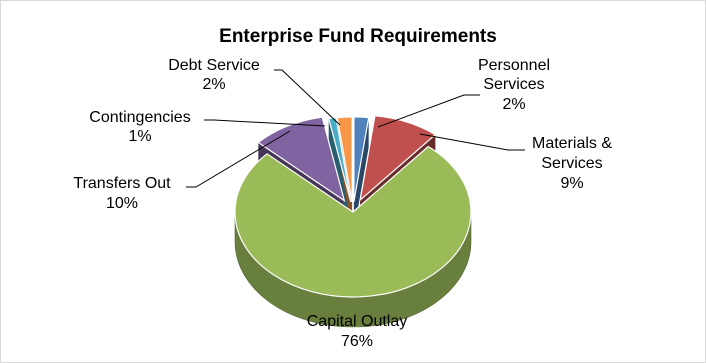 This screenshot has width=706, height=363. Describe the element at coordinates (572, 143) in the screenshot. I see `slice-label: Materials &` at that location.